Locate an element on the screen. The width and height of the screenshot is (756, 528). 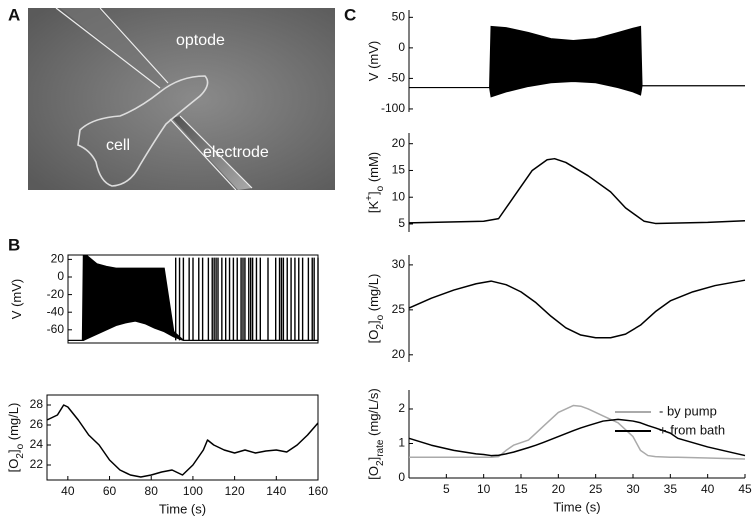
electrode-body is located at coordinates (212, 153).